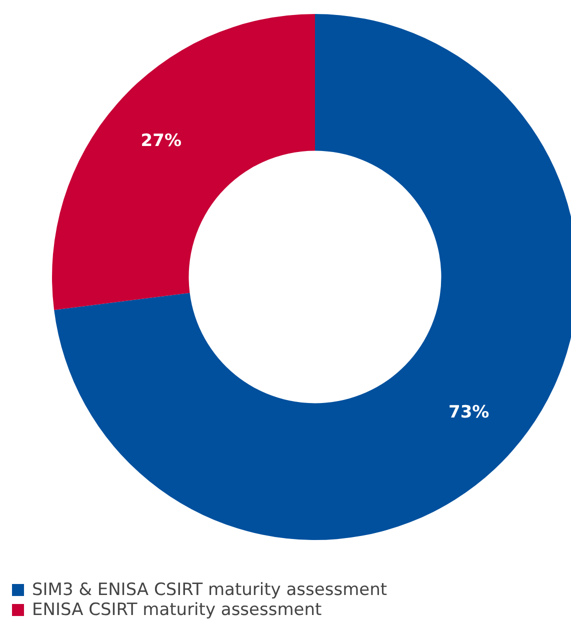  I want to click on data-label: 27%, so click(161, 140).